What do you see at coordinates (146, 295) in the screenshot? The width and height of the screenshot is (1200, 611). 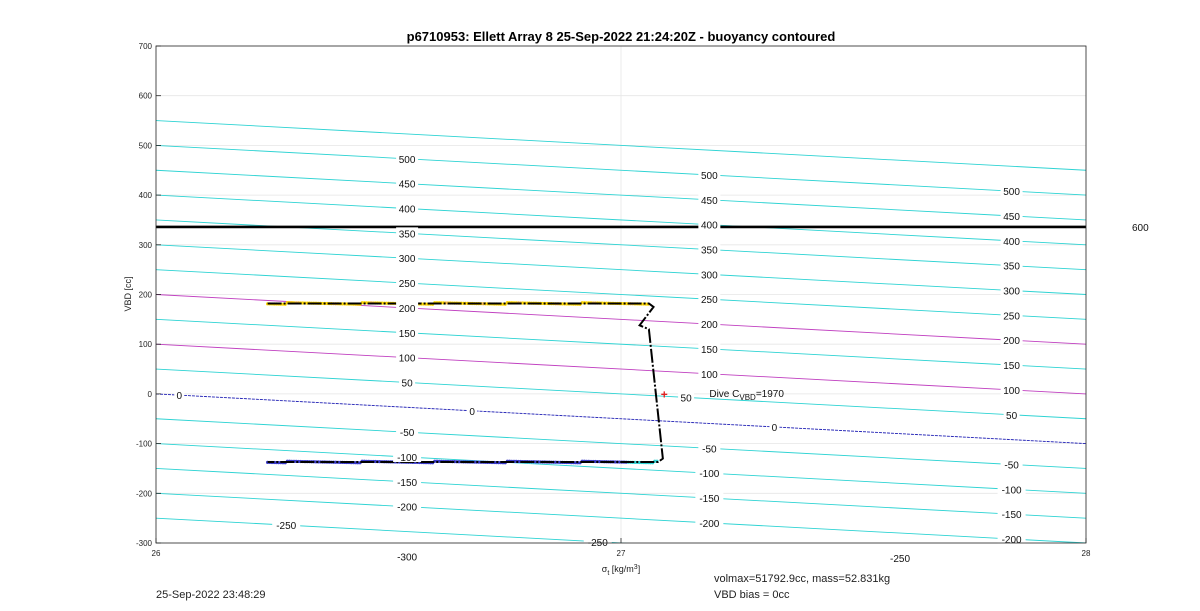 I see `y-tick-label: 200` at bounding box center [146, 295].